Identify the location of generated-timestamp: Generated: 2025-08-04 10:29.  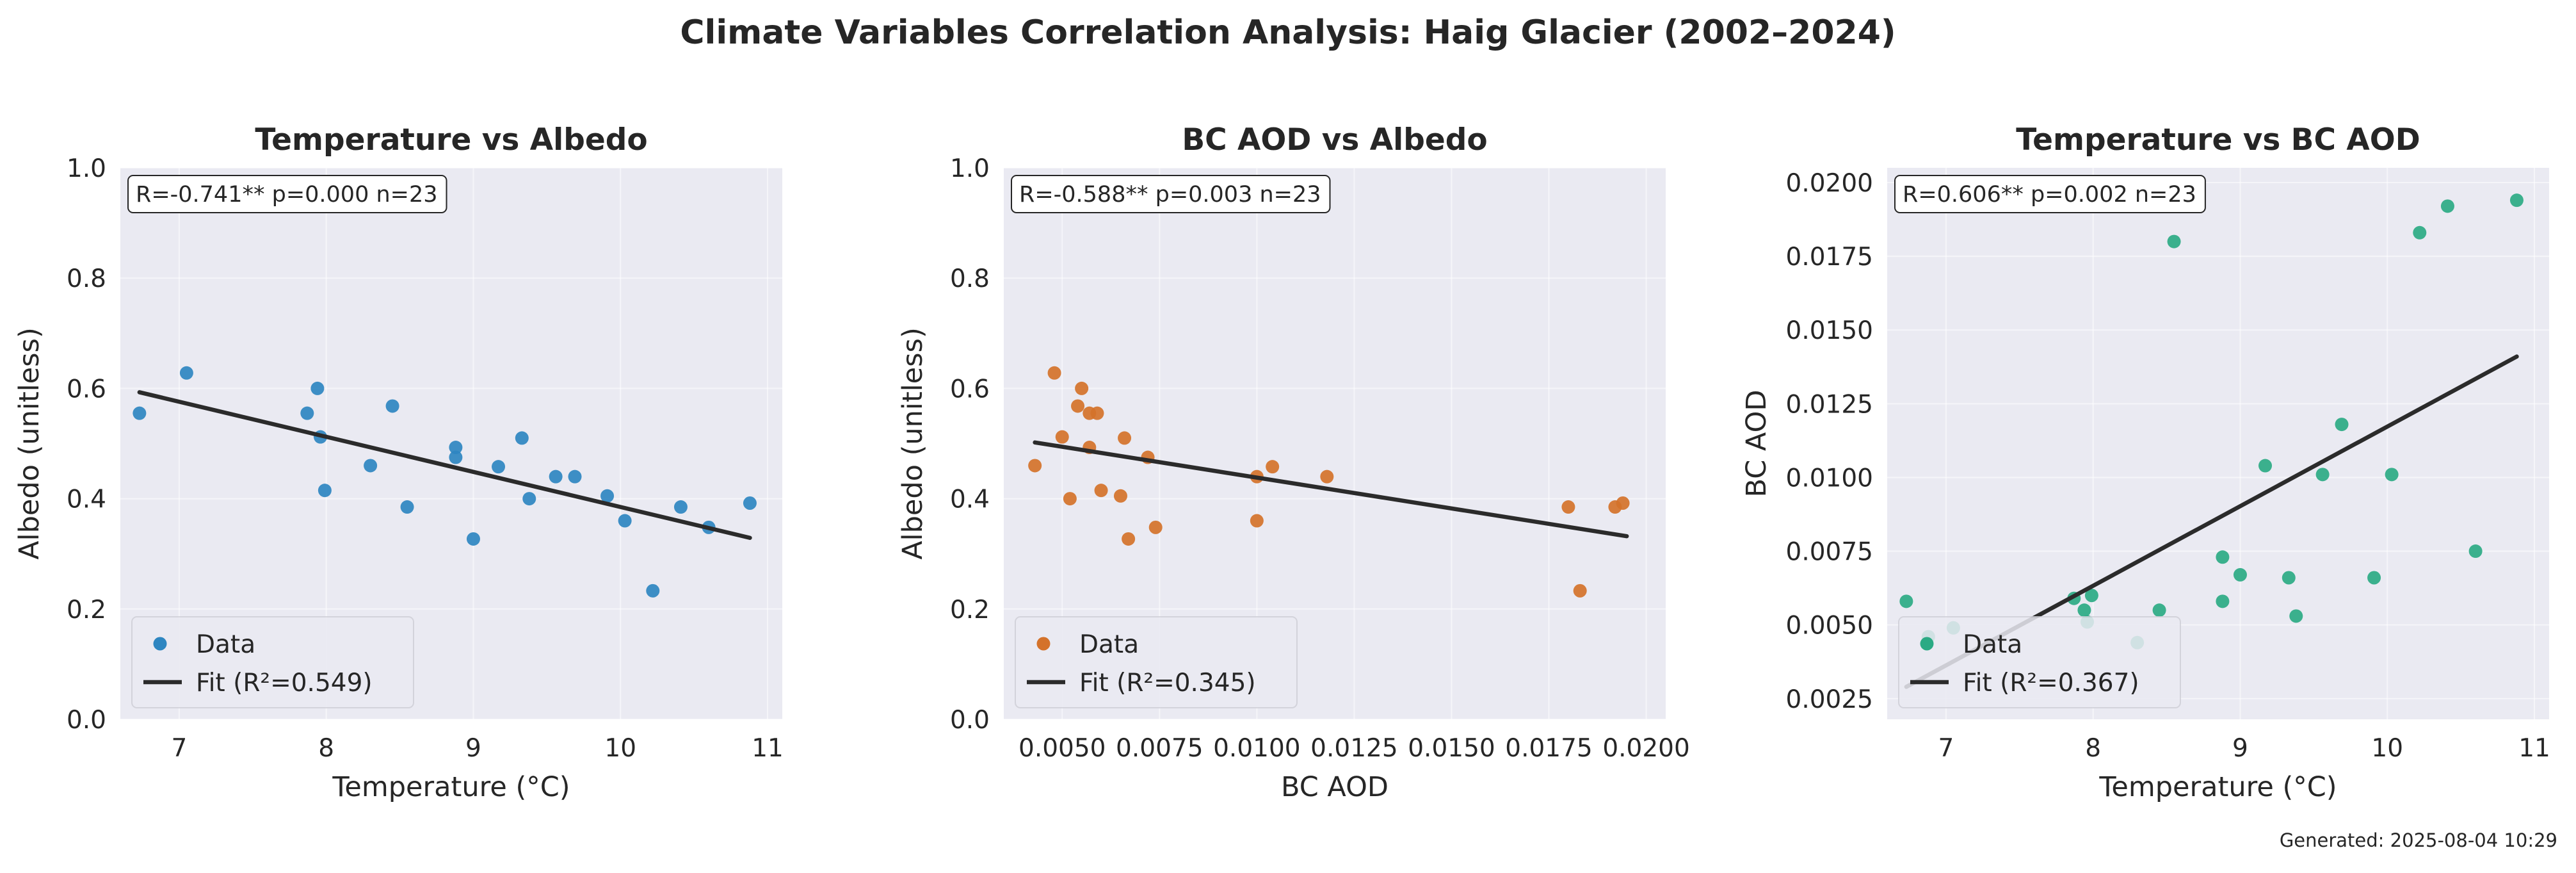
(2418, 840).